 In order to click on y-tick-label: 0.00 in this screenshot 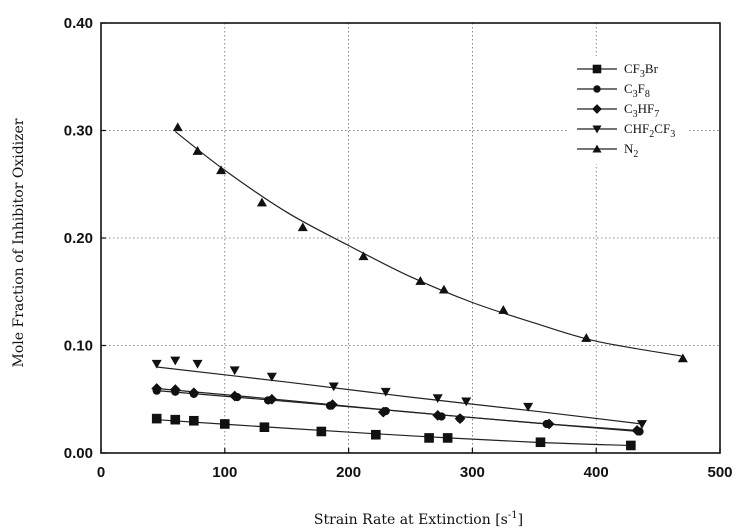, I will do `click(78, 453)`.